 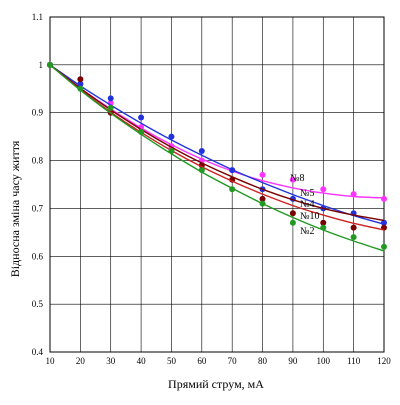 I want to click on y-tick-label: 0.4, so click(x=38, y=352).